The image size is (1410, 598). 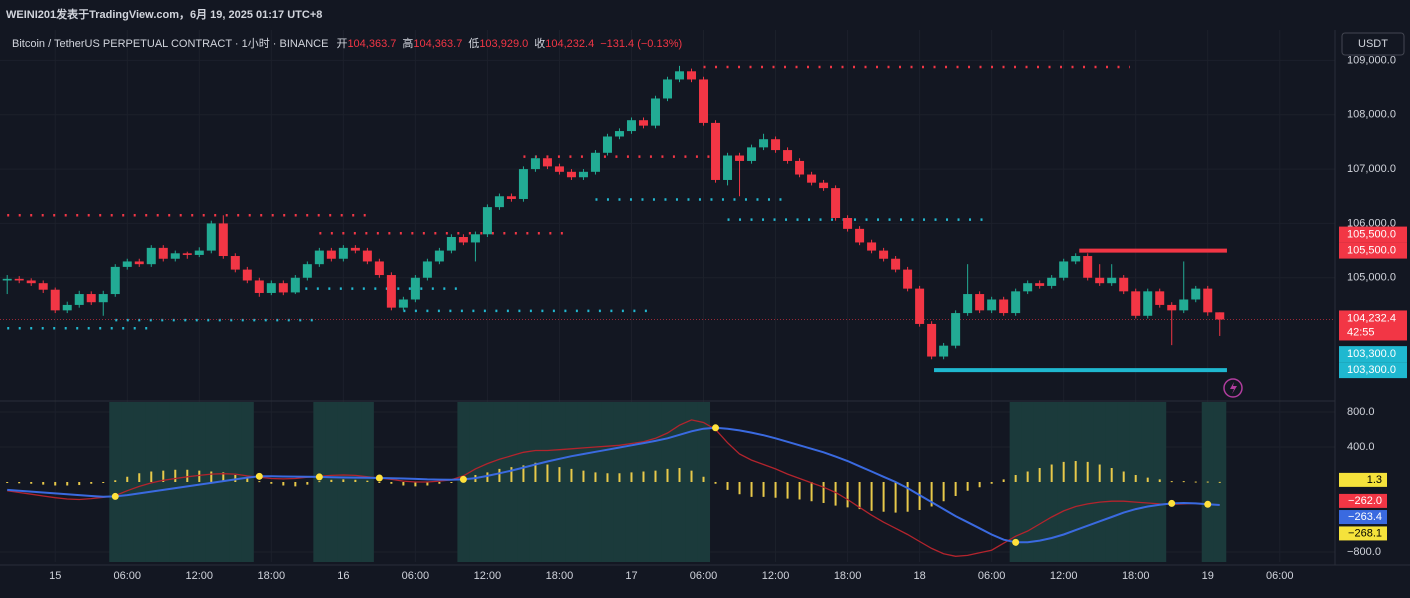 What do you see at coordinates (1374, 480) in the screenshot?
I see `indicator-badge-label: 1.3` at bounding box center [1374, 480].